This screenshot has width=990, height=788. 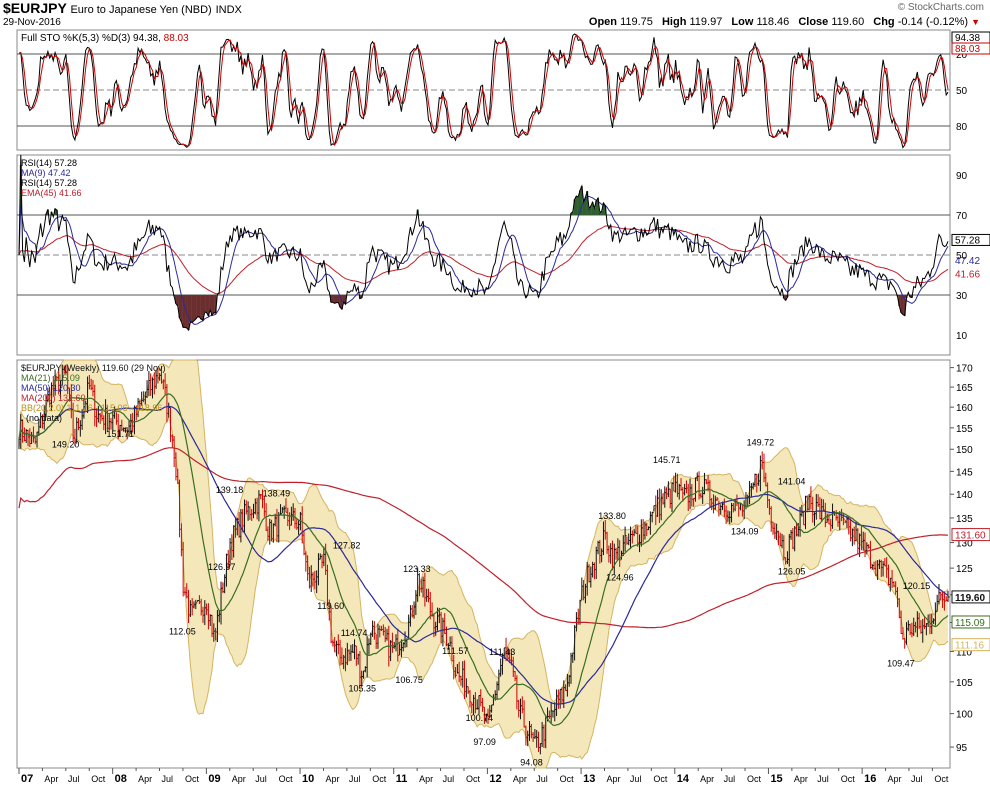 What do you see at coordinates (32, 22) in the screenshot?
I see `quote-date: 29-Nov-2016` at bounding box center [32, 22].